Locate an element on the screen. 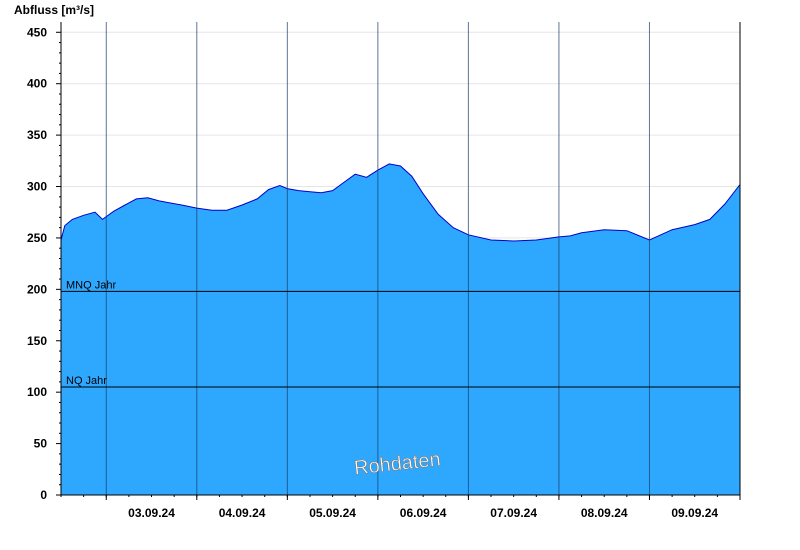 Image resolution: width=800 pixels, height=550 pixels. y-tick-label: 200 is located at coordinates (37, 289).